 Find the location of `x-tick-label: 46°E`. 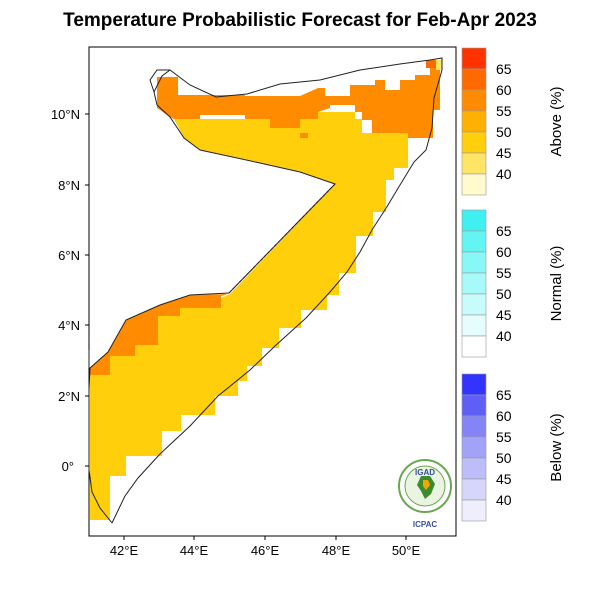

x-tick-label: 46°E is located at coordinates (265, 550).